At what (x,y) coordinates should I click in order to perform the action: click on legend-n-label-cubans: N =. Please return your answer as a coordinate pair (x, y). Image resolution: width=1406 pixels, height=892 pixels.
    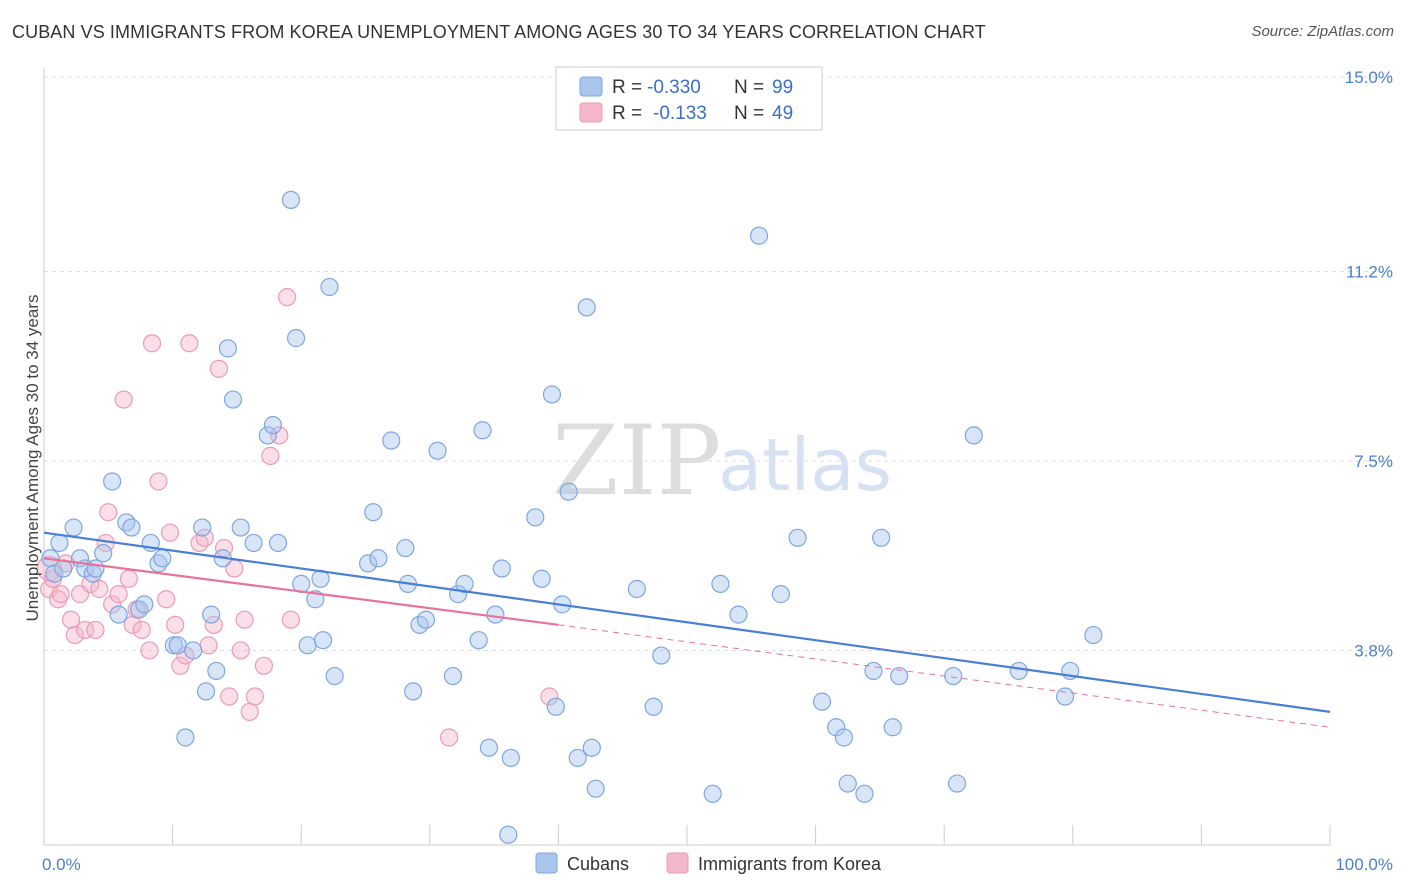
    Looking at the image, I should click on (749, 87).